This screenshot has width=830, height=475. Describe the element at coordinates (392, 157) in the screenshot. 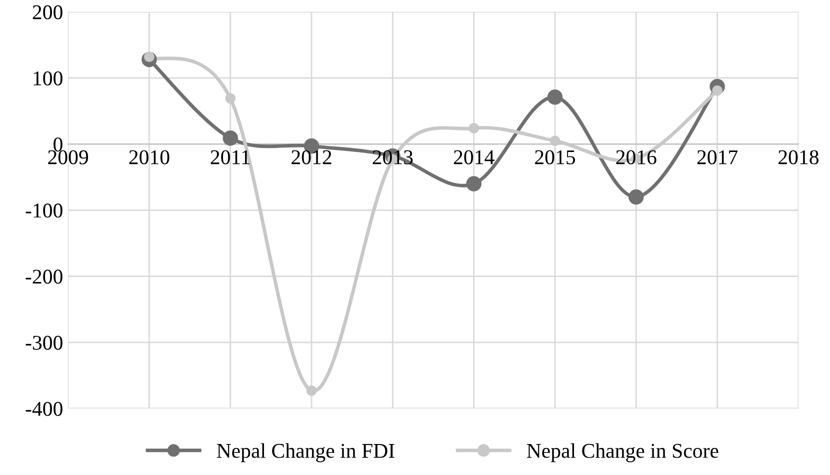

I see `x-tick-label: 2013` at that location.